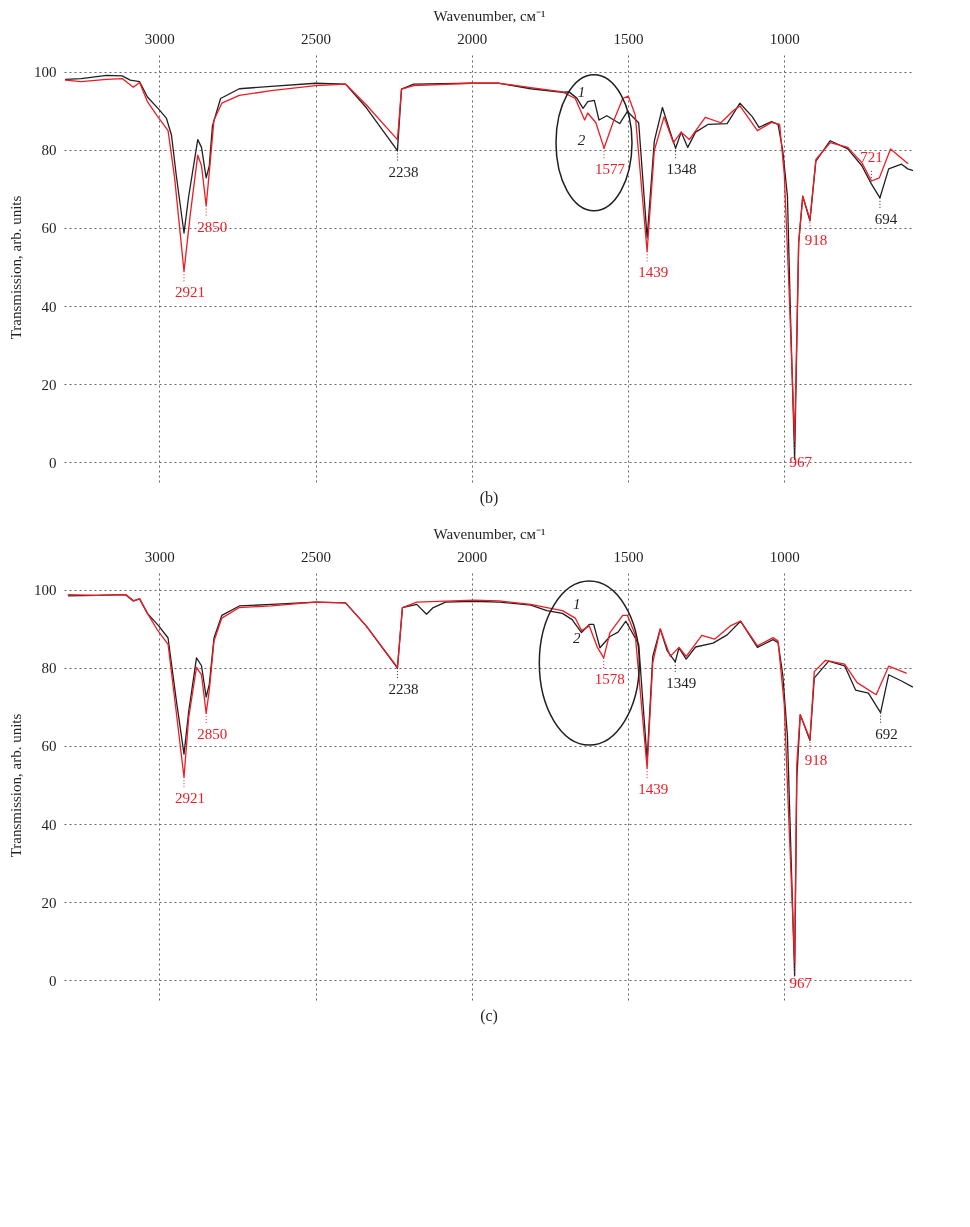 This screenshot has height=1227, width=970. Describe the element at coordinates (681, 682) in the screenshot. I see `annotation: 1349` at that location.